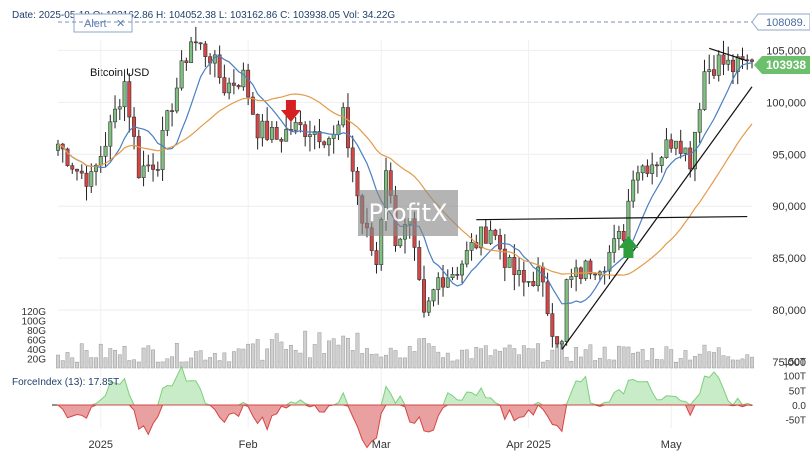  I want to click on alert-button: Alert ✕, so click(103, 23).